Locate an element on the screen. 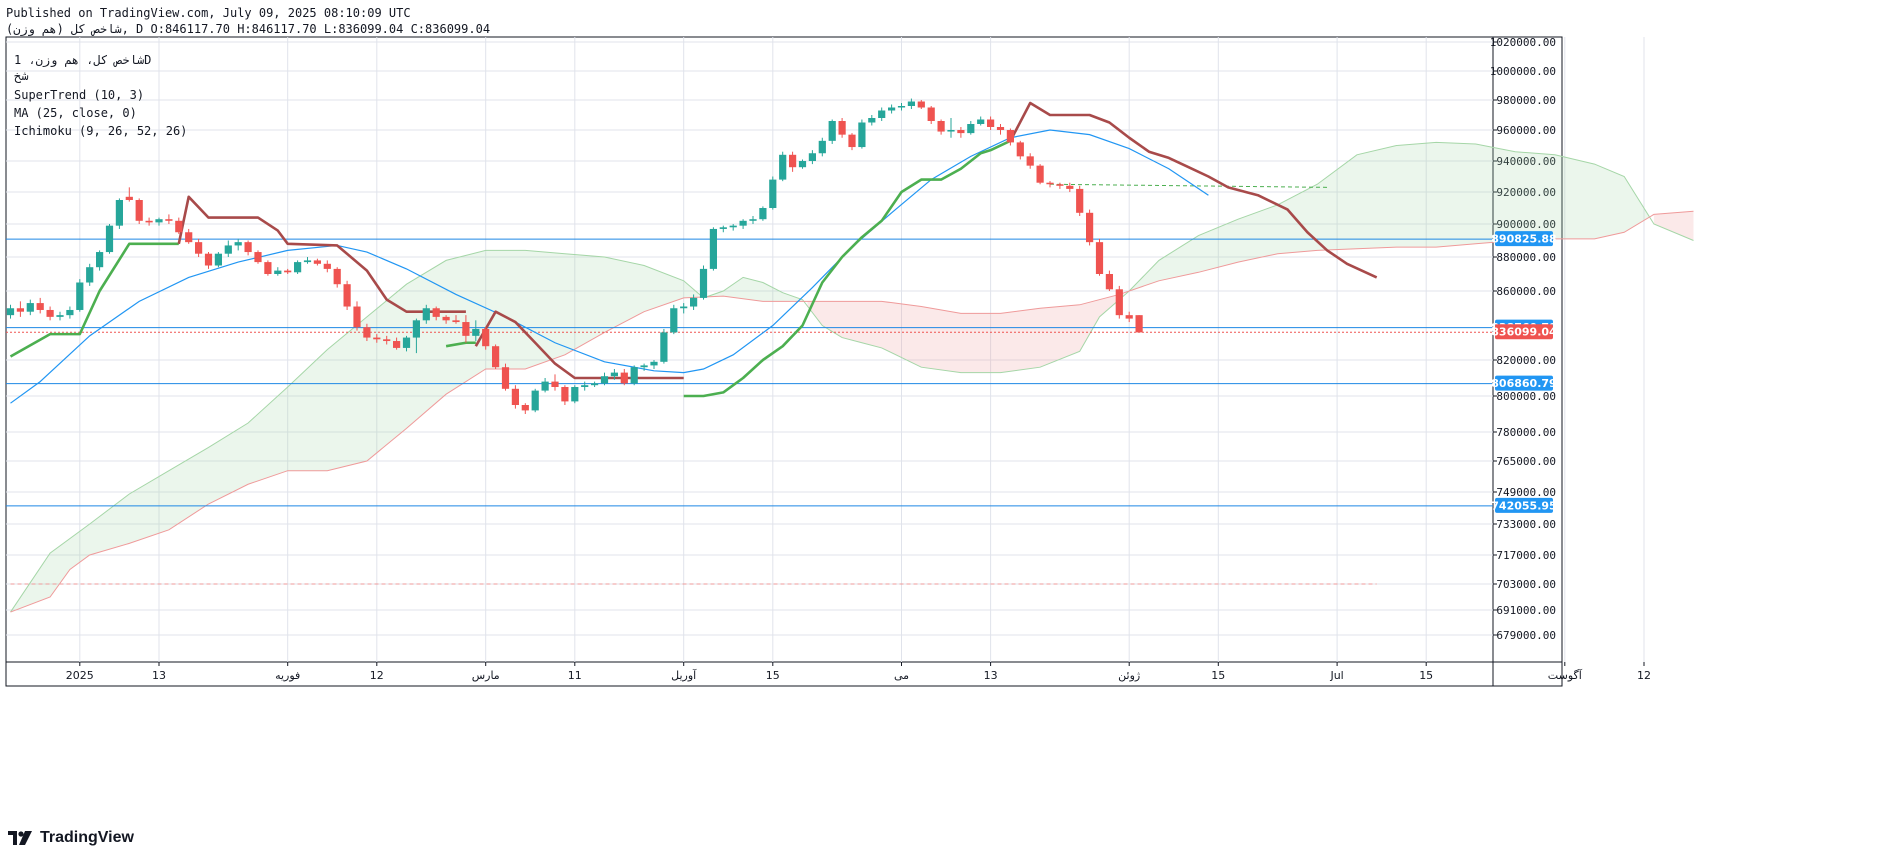  tradingview-logo: TradingView is located at coordinates (71, 838).